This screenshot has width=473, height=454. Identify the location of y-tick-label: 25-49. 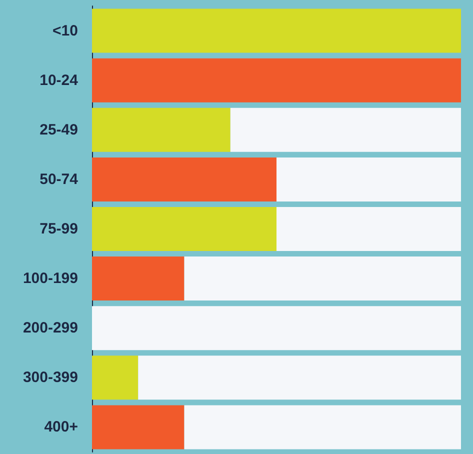
(59, 129).